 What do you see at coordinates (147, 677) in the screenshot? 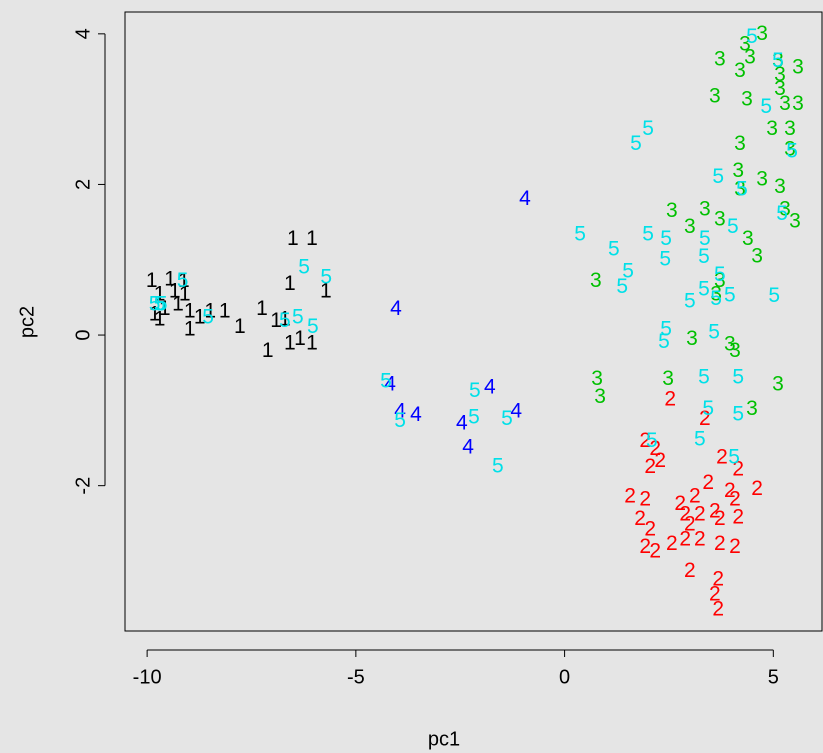
I see `x-tick-label: -10` at bounding box center [147, 677].